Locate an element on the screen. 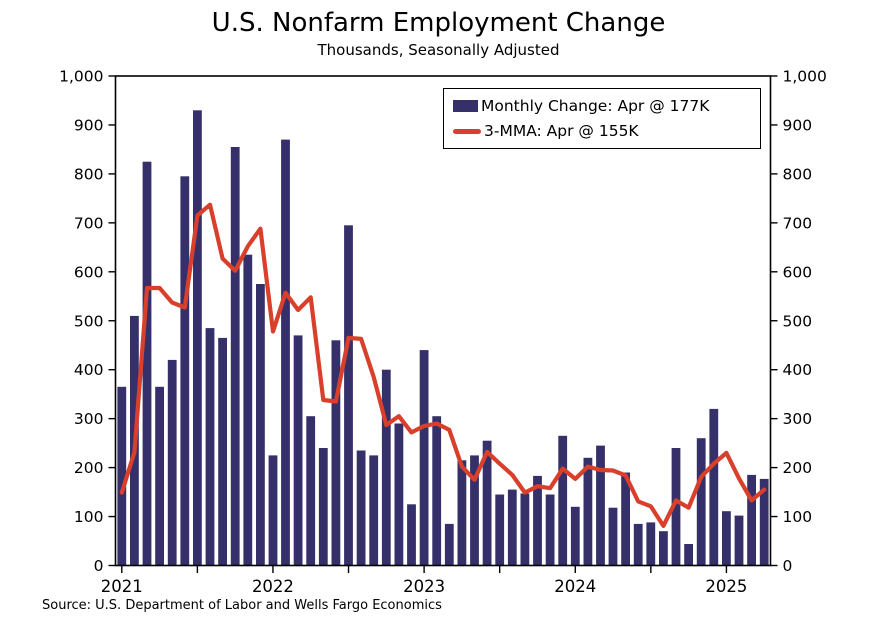  x-year-label-2022: 2022 is located at coordinates (273, 586).